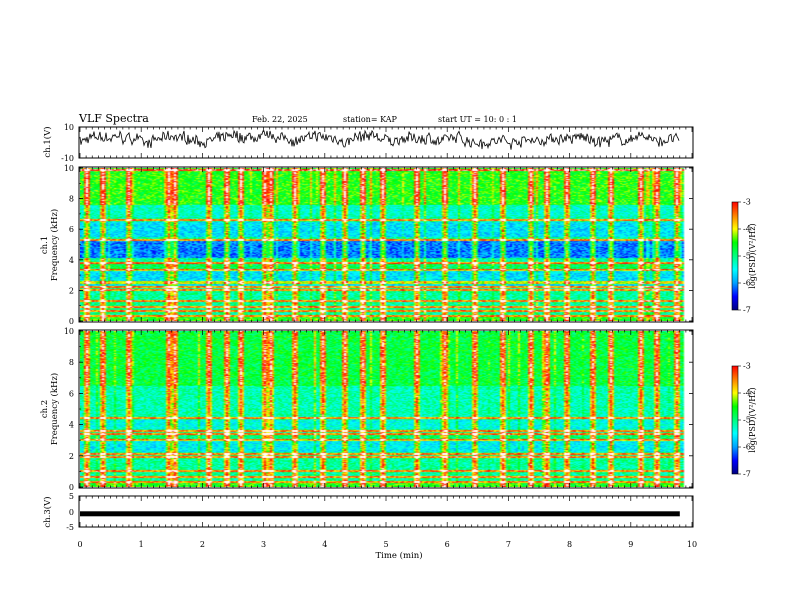  What do you see at coordinates (45, 245) in the screenshot?
I see `ch1-spec-ylabel-channel: ch.1` at bounding box center [45, 245].